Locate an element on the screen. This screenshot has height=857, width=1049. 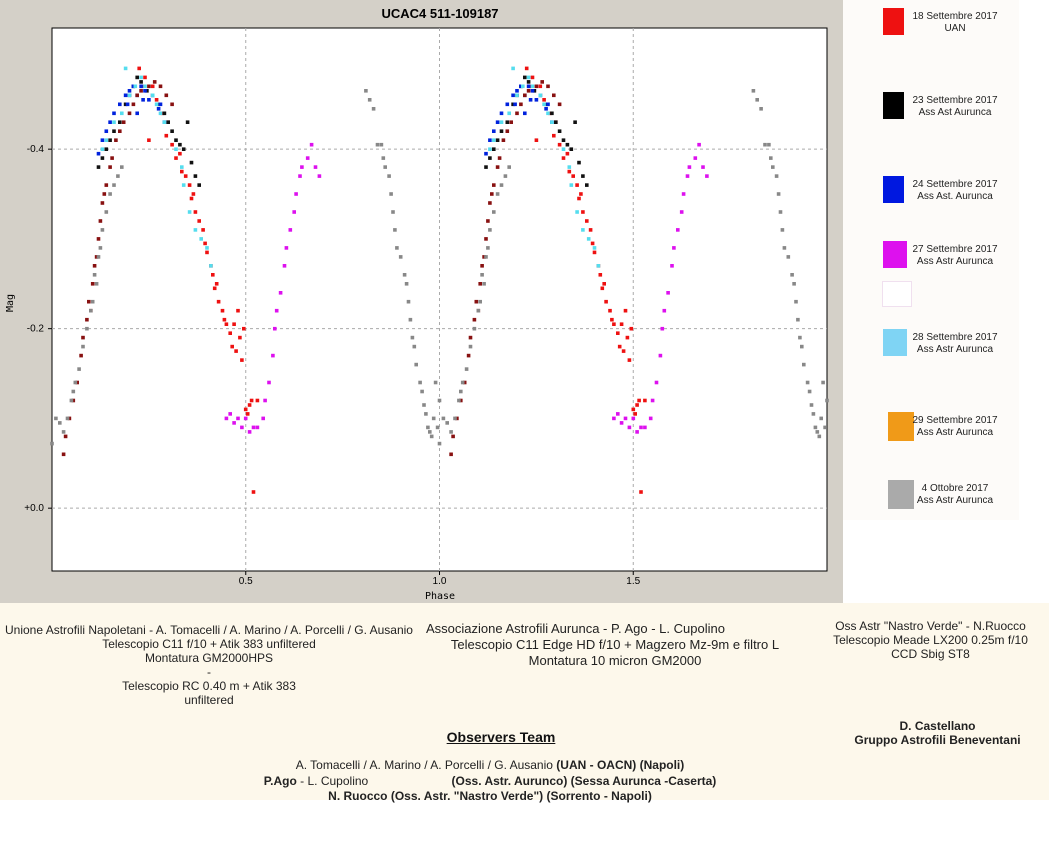
credit-benevento-line: Gruppo Astrofili Beneventani is located at coordinates (937, 740).